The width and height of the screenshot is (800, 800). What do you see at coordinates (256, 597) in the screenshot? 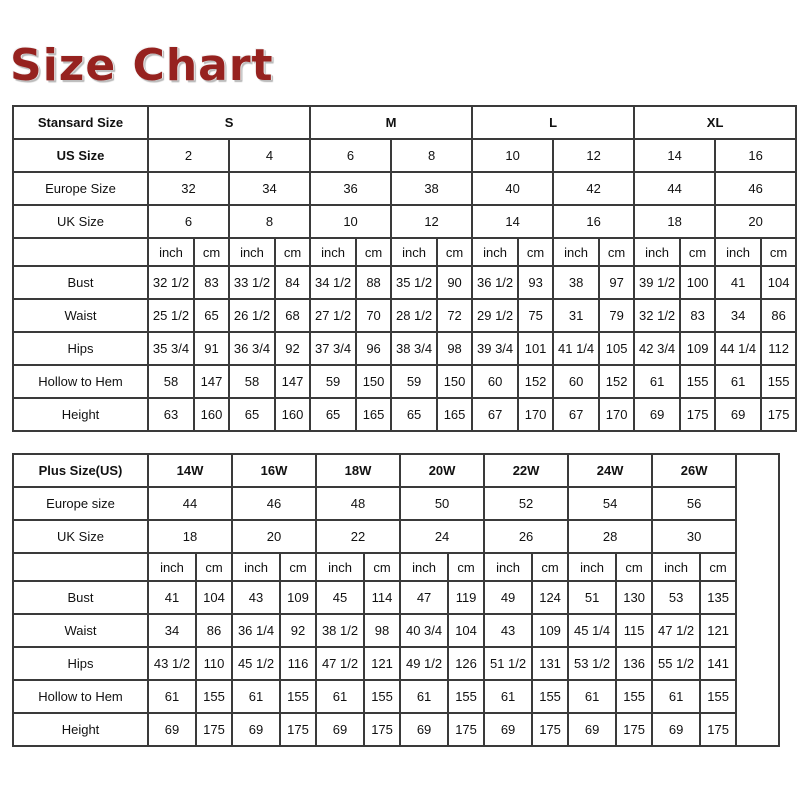
I see `cell-value: 43` at bounding box center [256, 597].